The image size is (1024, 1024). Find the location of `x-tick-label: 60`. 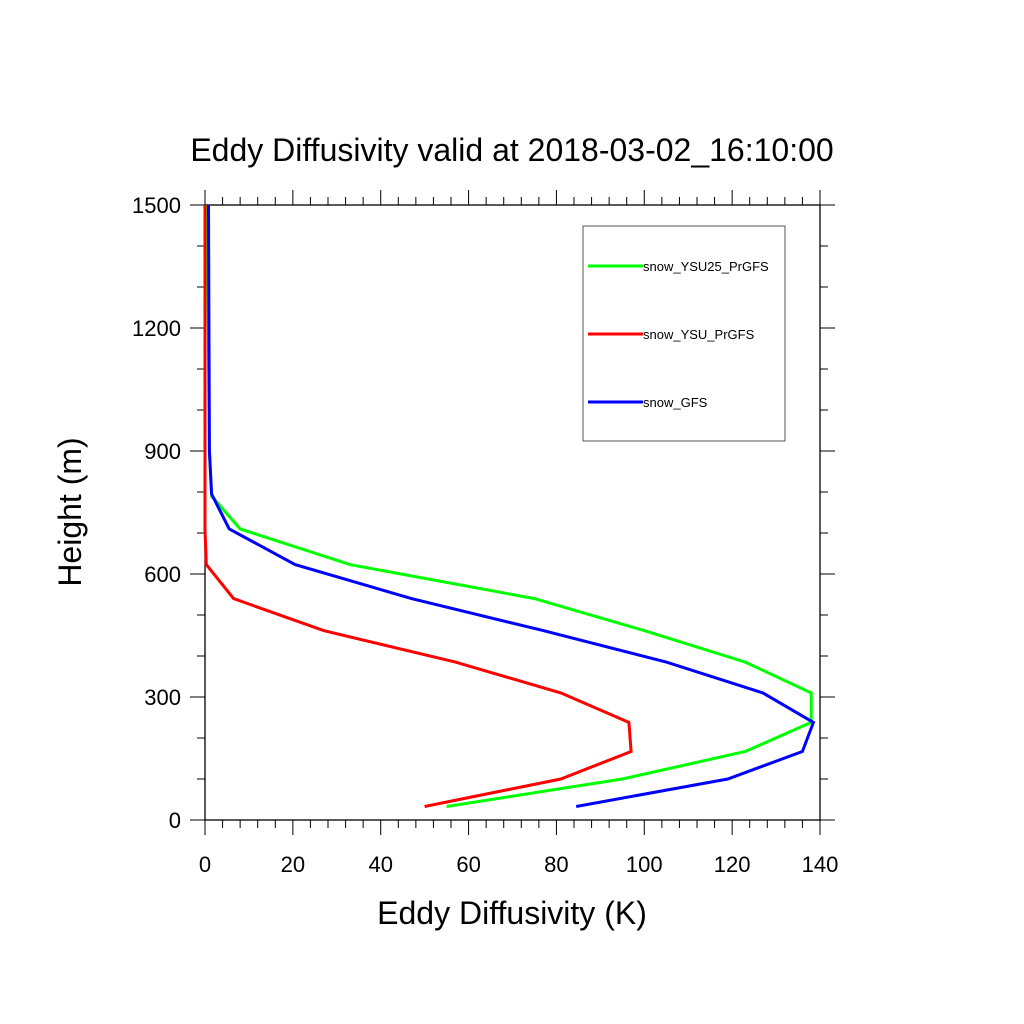

x-tick-label: 60 is located at coordinates (468, 864).